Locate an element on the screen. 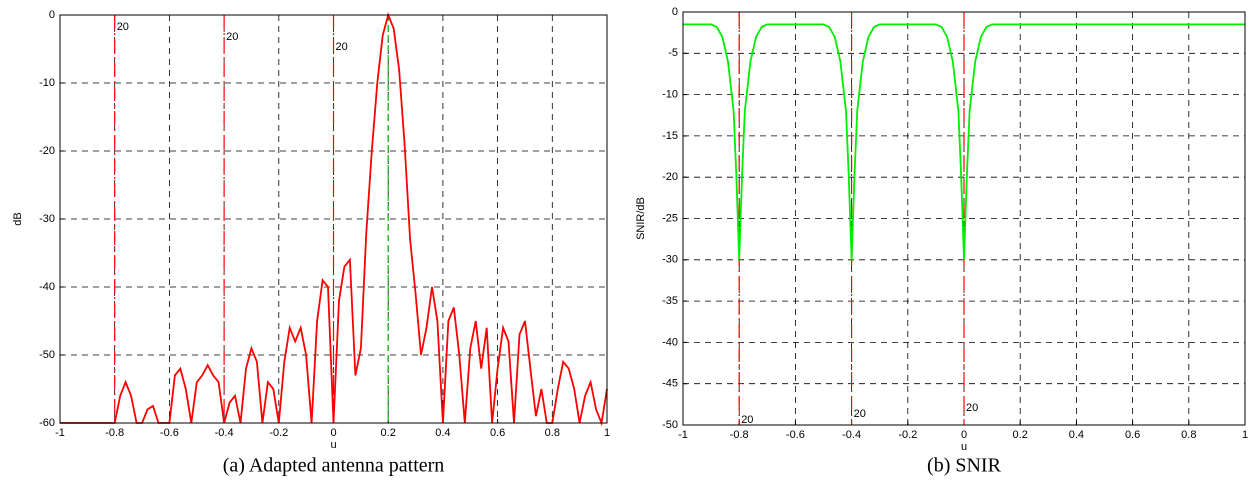 Image resolution: width=1254 pixels, height=497 pixels. y-tick-label: -60 is located at coordinates (47, 423).